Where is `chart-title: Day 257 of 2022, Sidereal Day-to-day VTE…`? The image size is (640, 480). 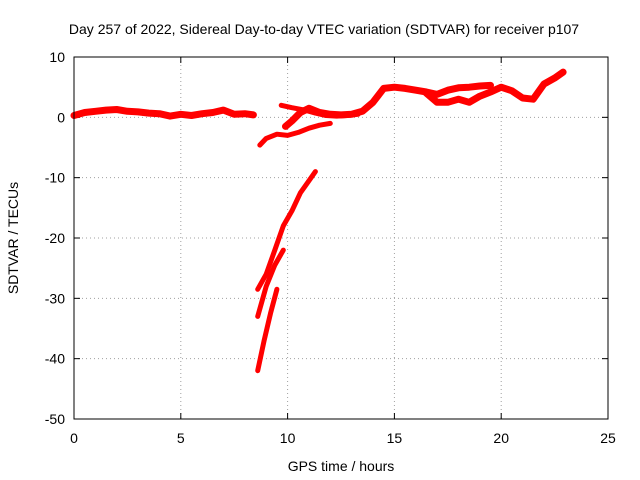 chart-title: Day 257 of 2022, Sidereal Day-to-day VTE… is located at coordinates (324, 29).